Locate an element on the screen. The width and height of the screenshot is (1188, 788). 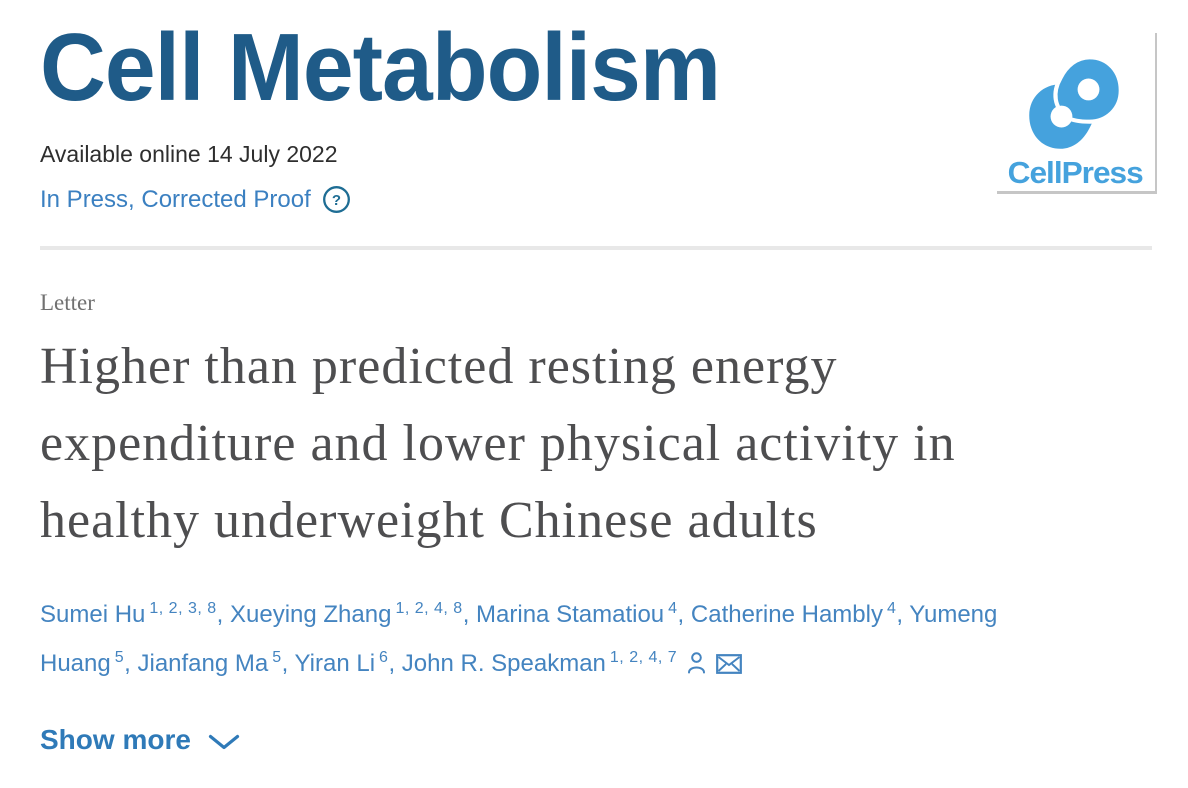
section-divider is located at coordinates (596, 248).